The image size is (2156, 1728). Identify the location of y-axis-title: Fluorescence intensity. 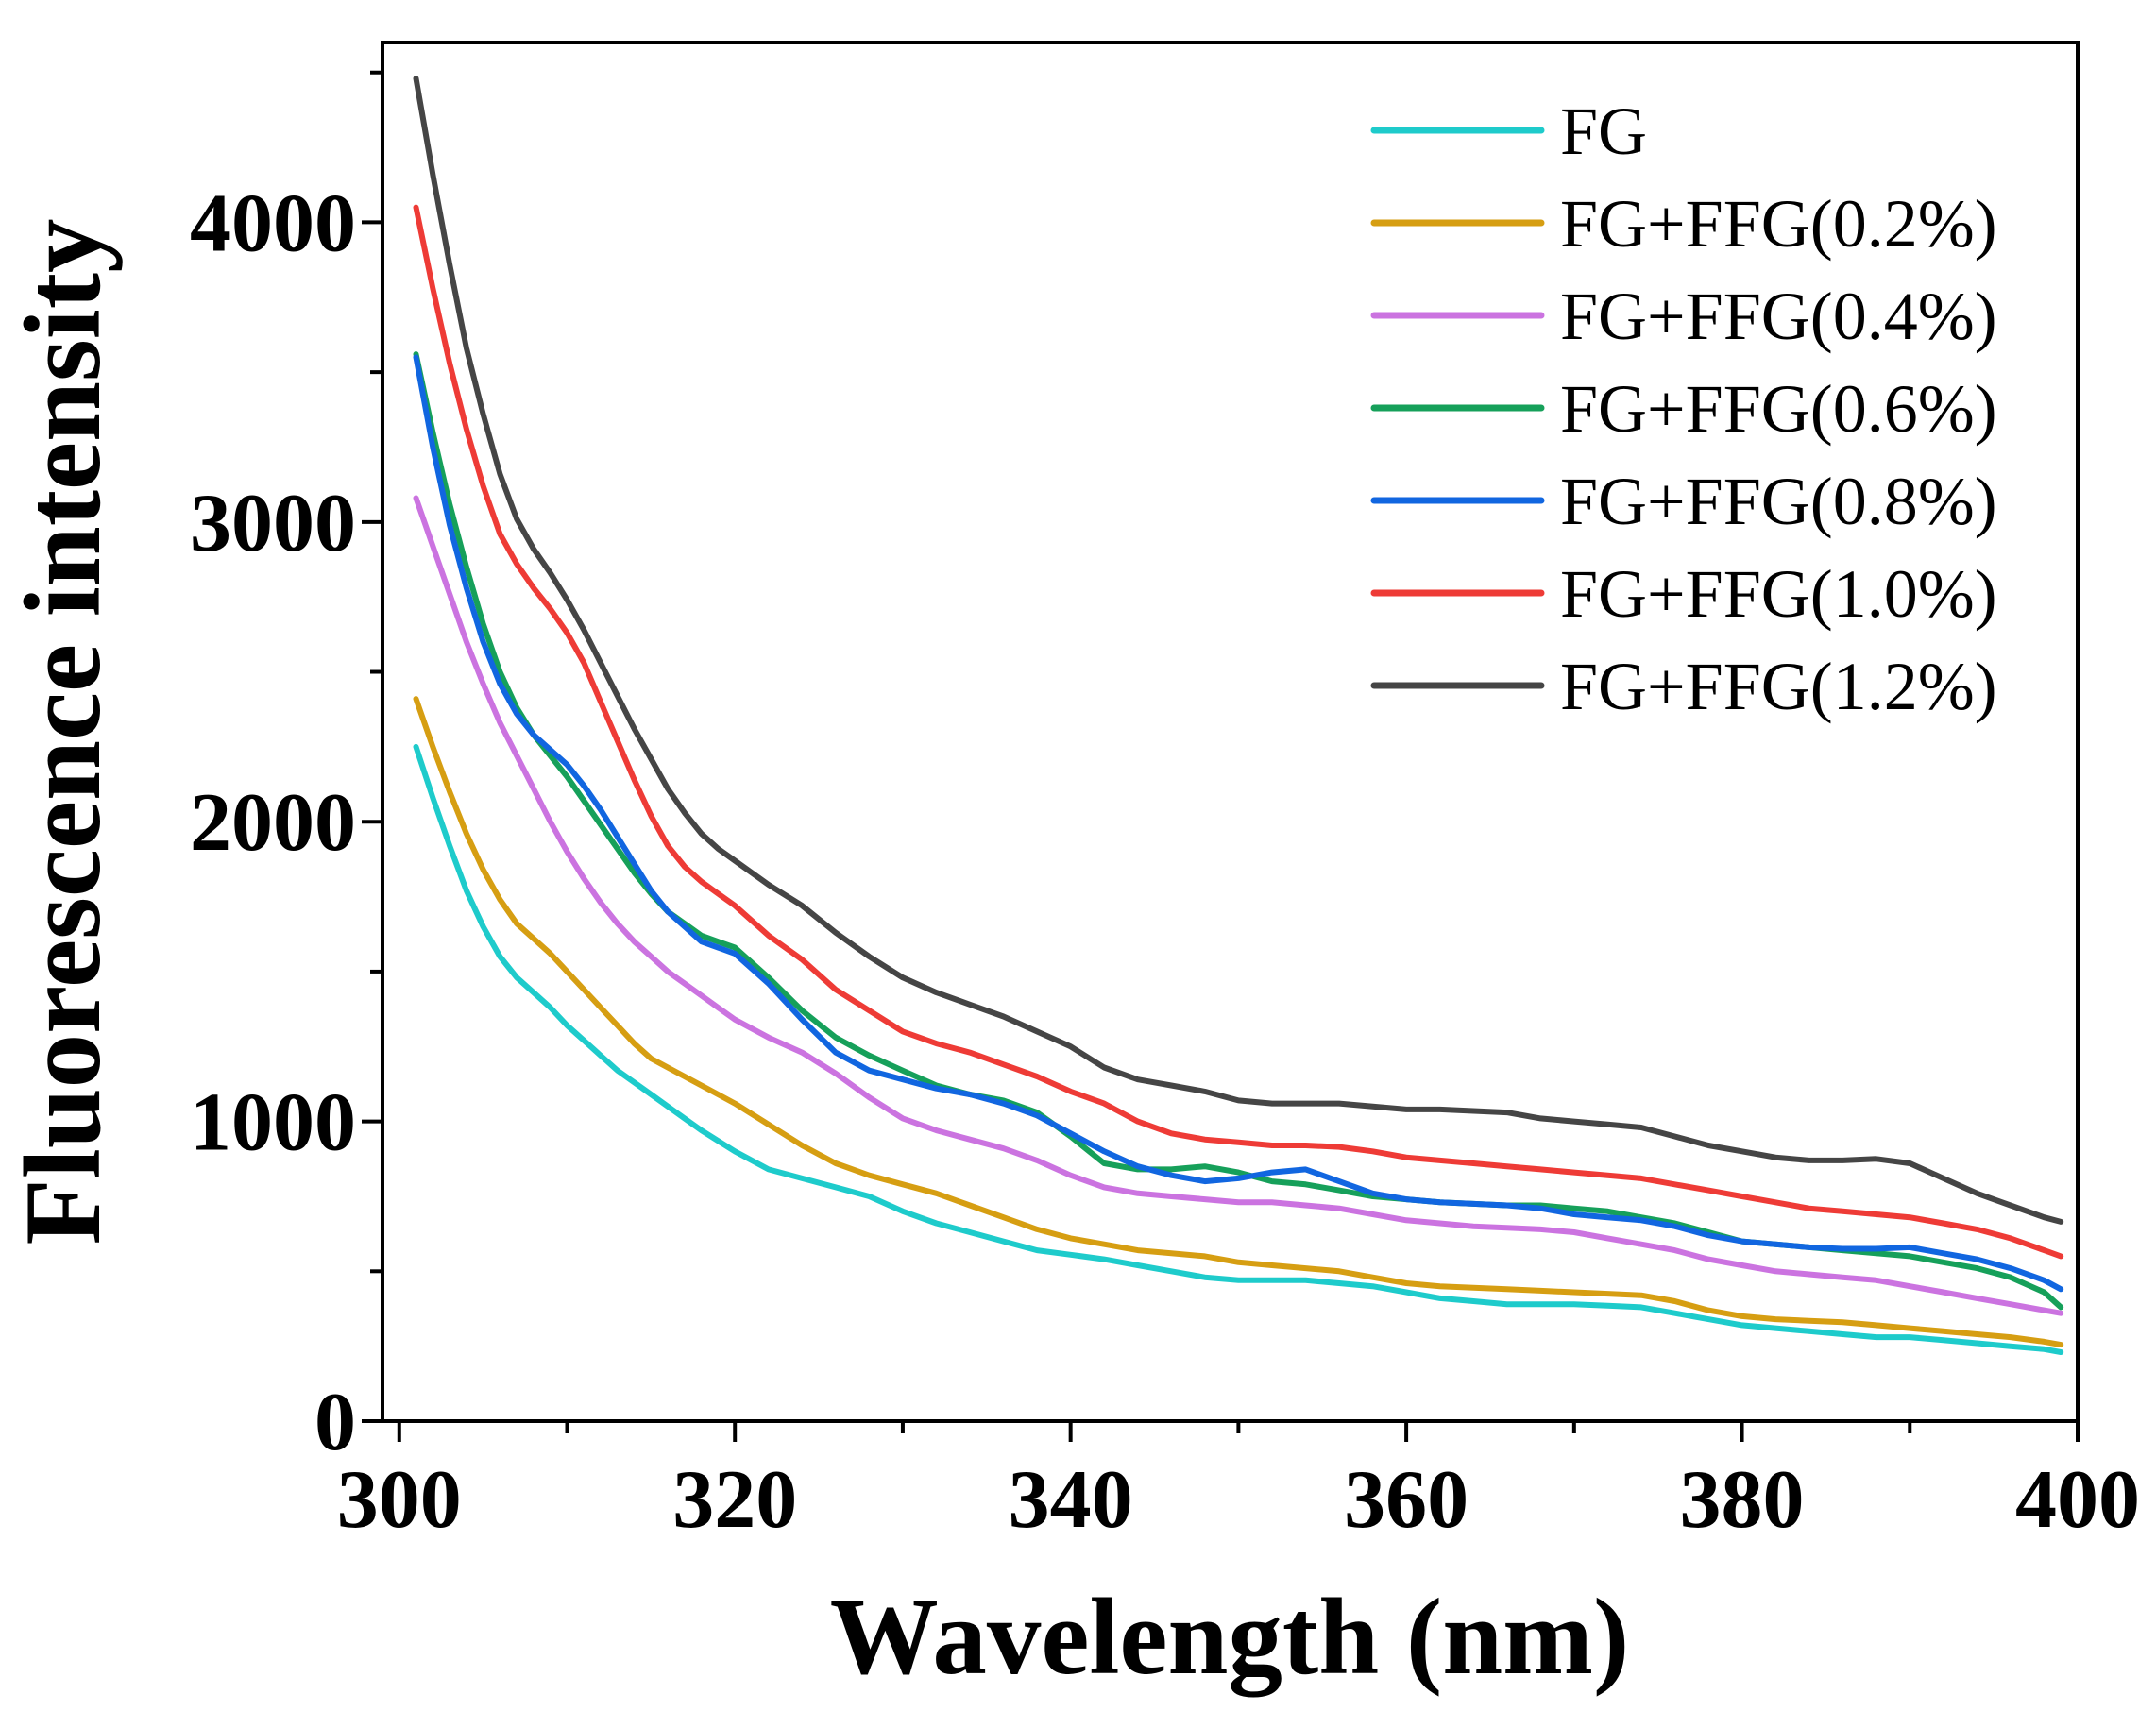
(63, 732).